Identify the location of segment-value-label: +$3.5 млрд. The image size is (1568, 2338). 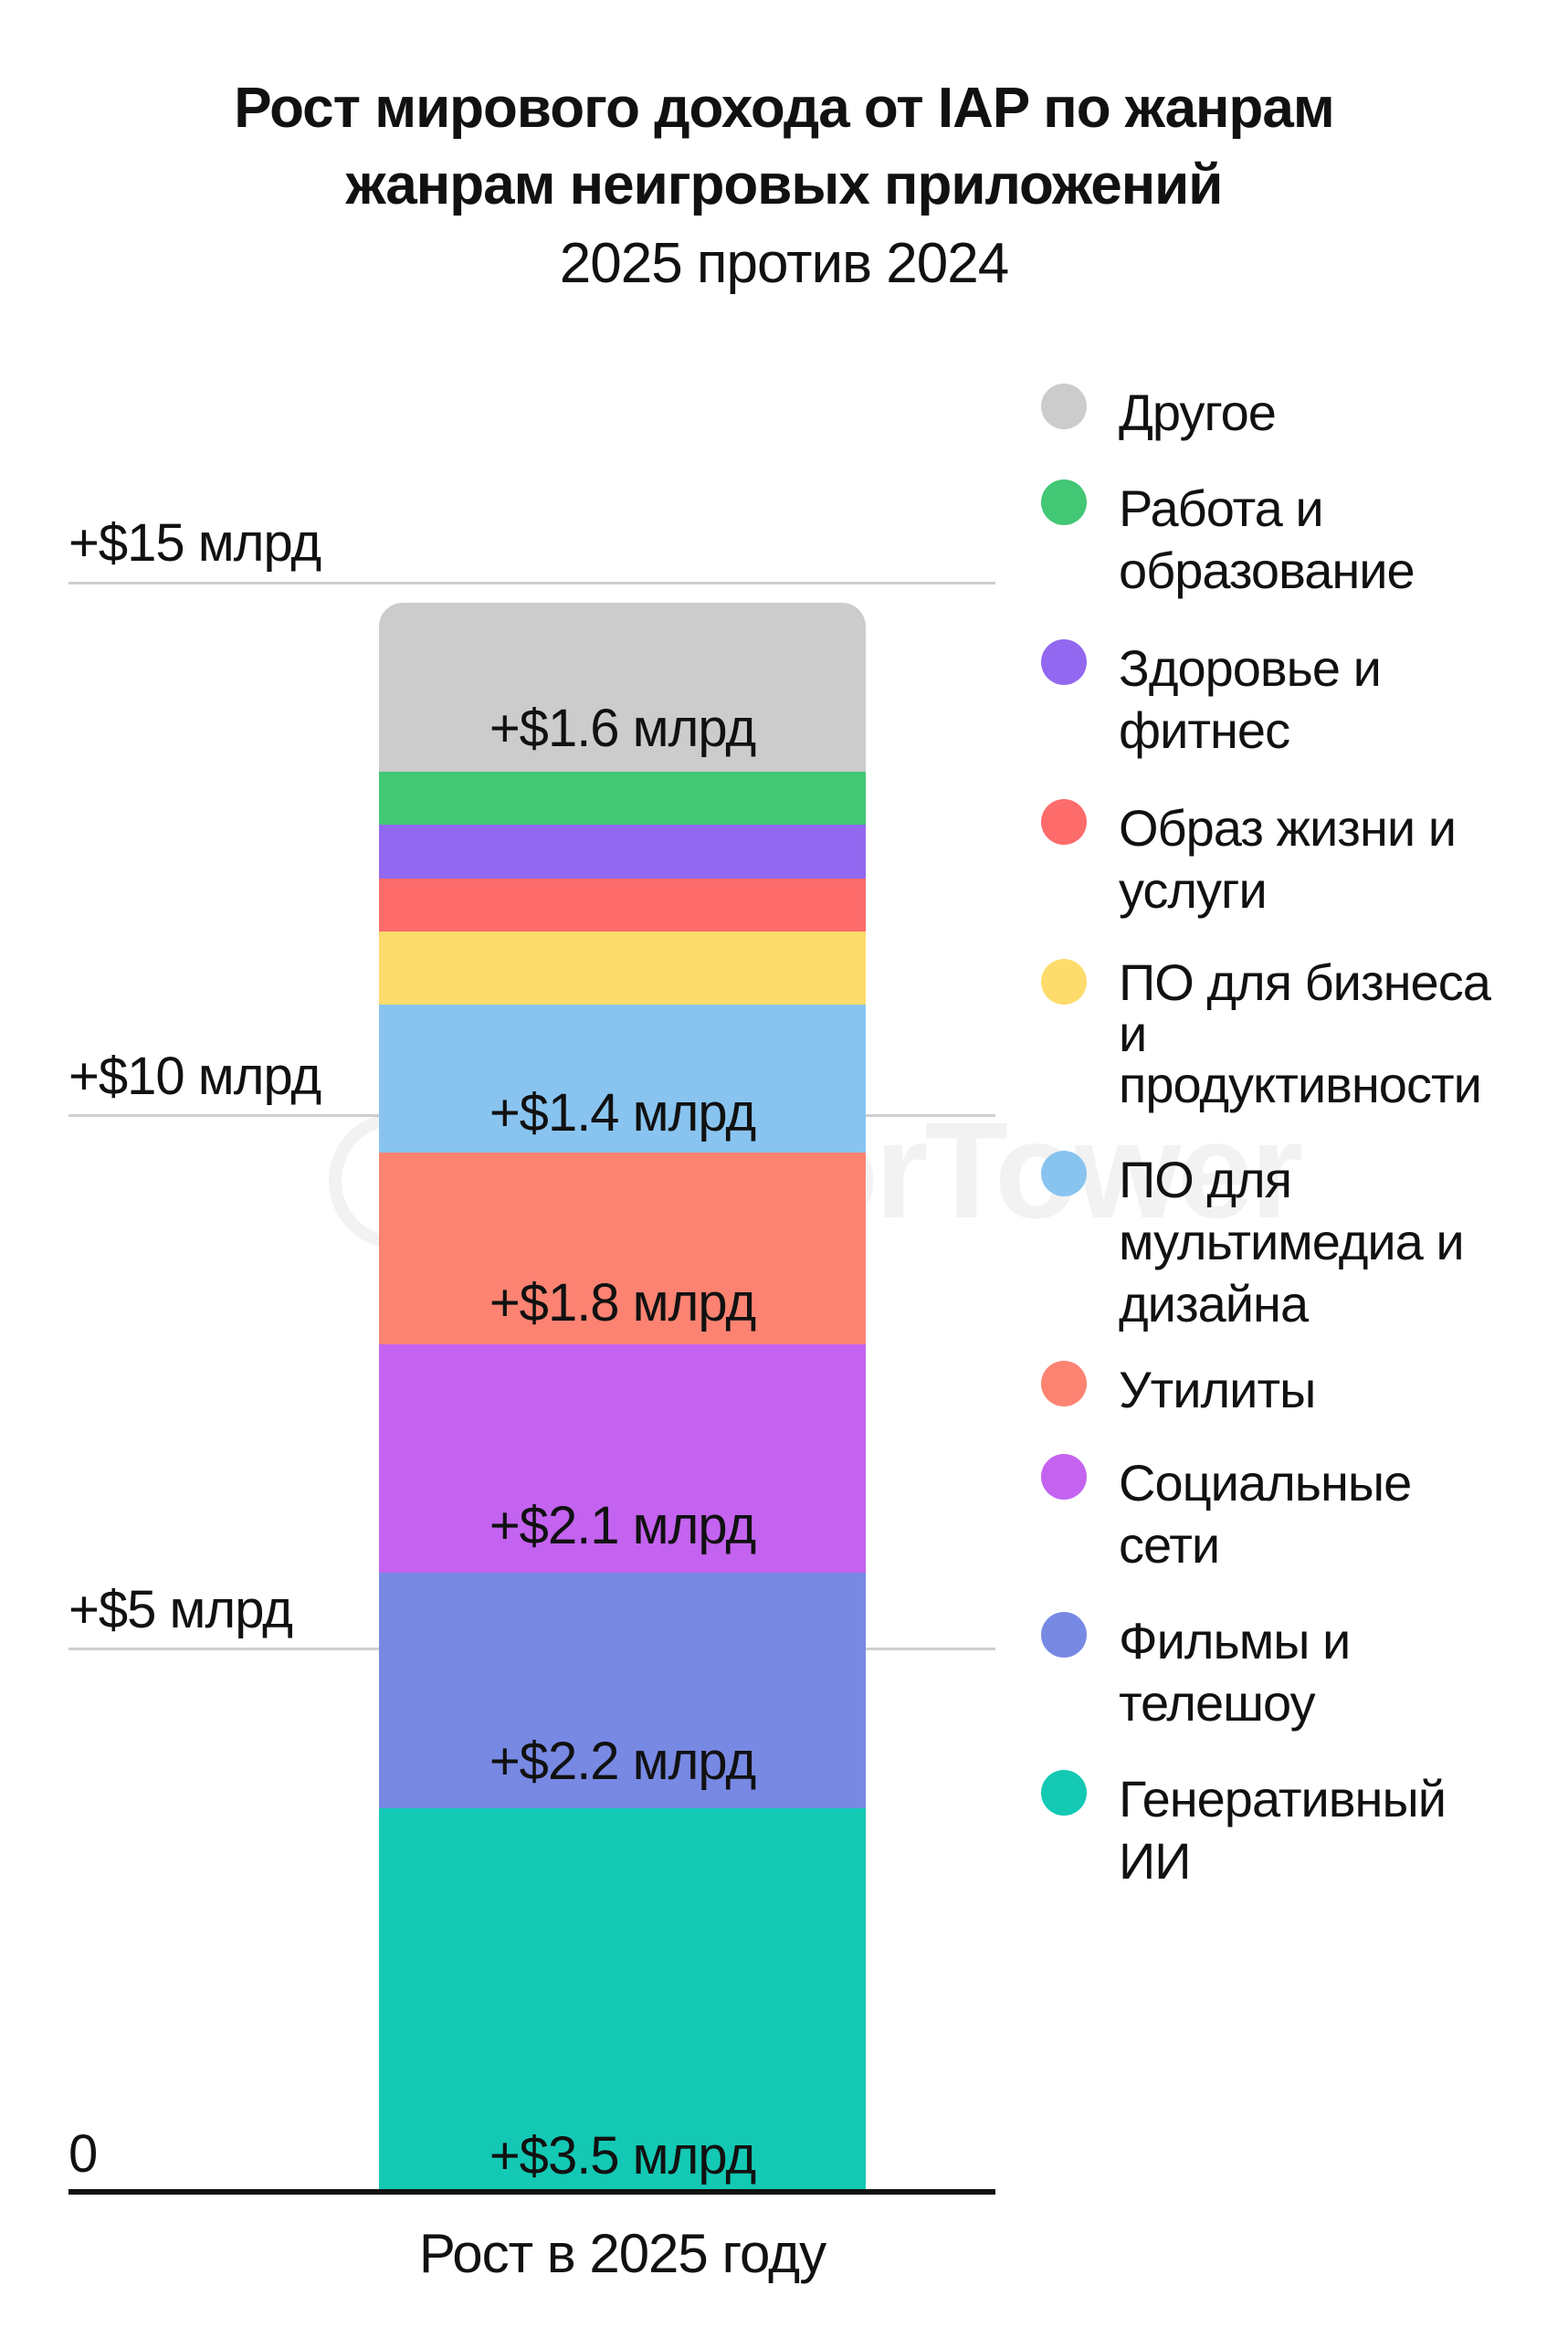
(622, 2155).